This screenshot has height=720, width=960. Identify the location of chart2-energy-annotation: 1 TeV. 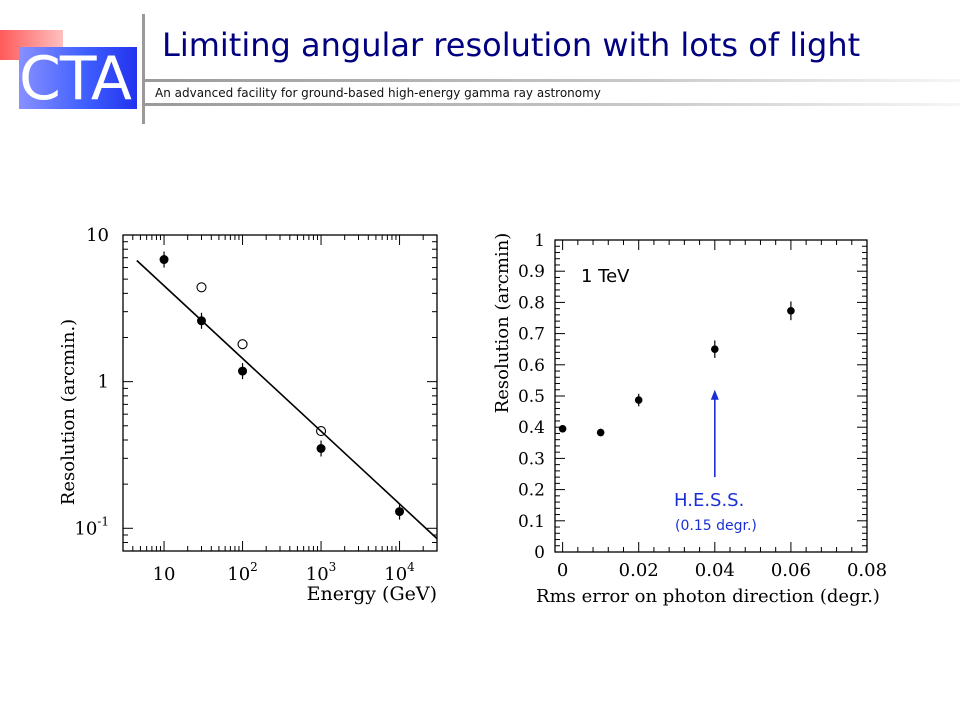
(605, 276).